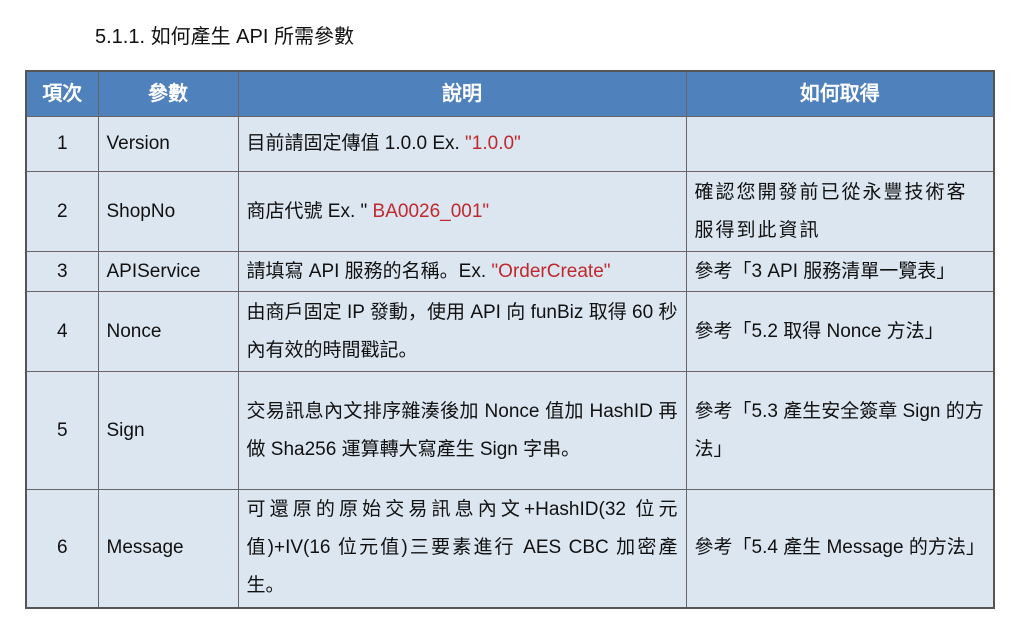 The image size is (1024, 627). I want to click on section-title: 5.1.1. 如何產生 API 所需參數, so click(224, 37).